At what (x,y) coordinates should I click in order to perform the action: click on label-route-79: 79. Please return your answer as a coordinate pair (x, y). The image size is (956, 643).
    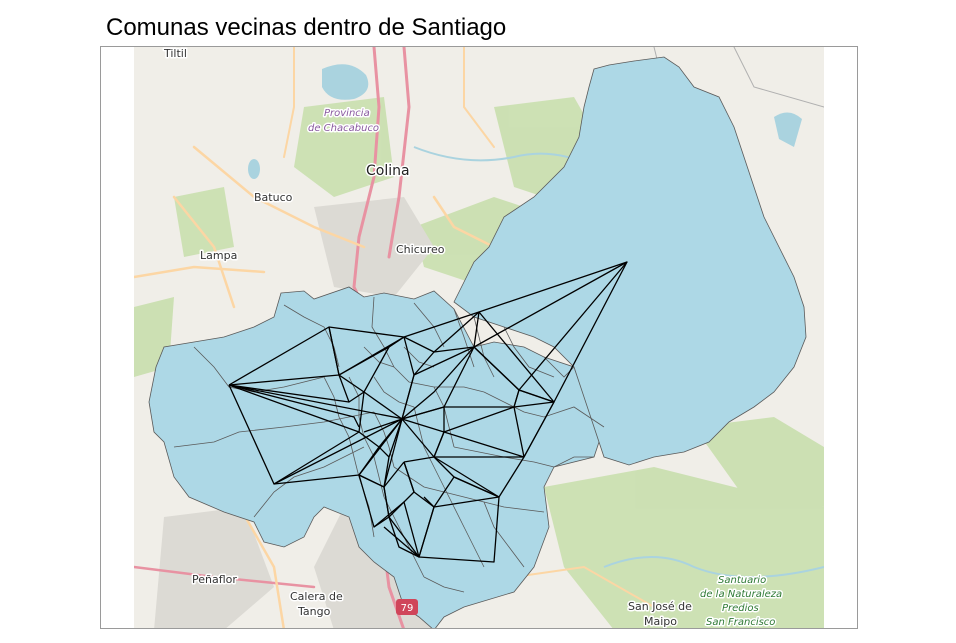
    Looking at the image, I should click on (407, 608).